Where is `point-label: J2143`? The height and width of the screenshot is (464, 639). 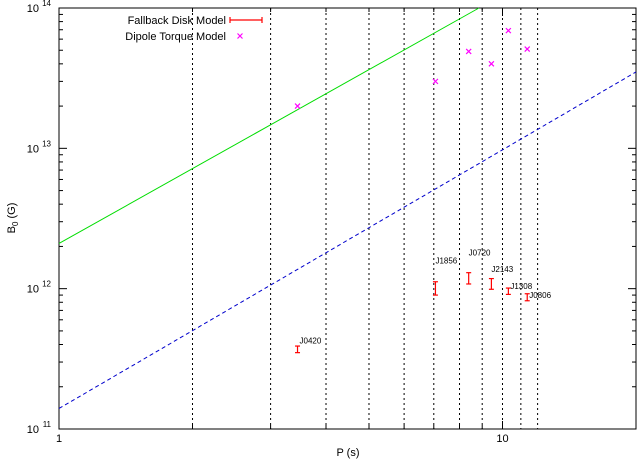
point-label: J2143 is located at coordinates (502, 269).